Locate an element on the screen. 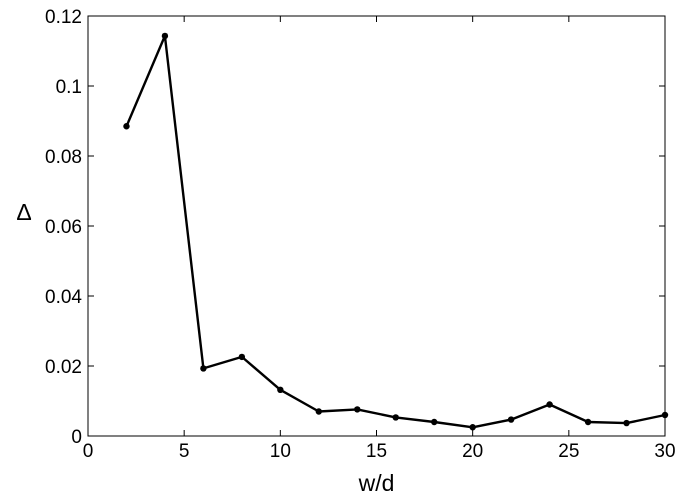 Image resolution: width=696 pixels, height=495 pixels. y-tick-label: 0.06 is located at coordinates (63, 227).